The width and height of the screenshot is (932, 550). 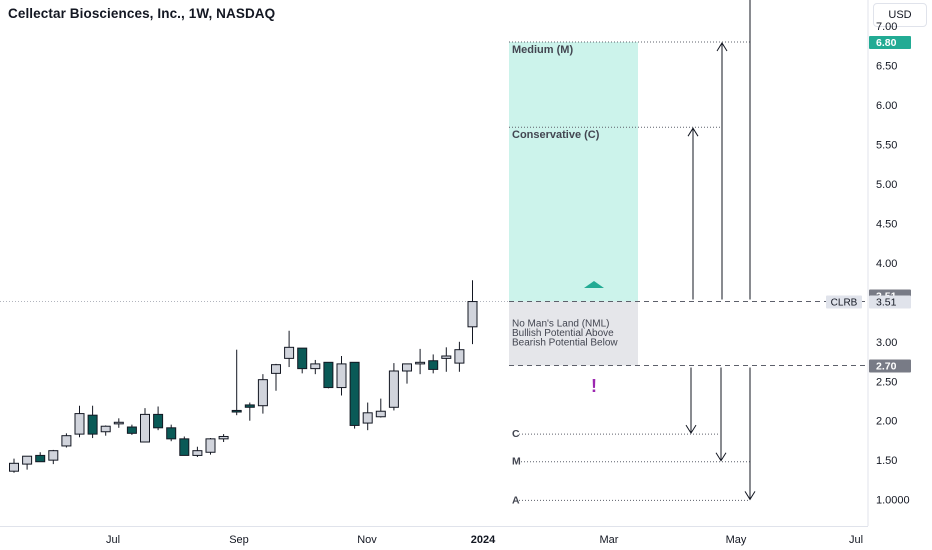 I want to click on y-tick-label: 5.50, so click(x=886, y=146).